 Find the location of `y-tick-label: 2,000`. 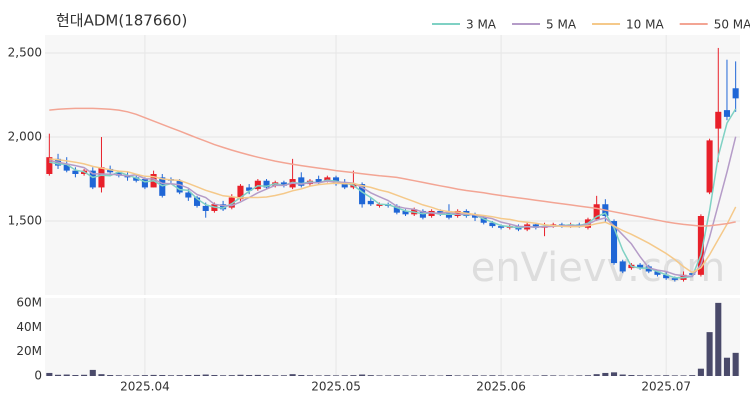

y-tick-label: 2,000 is located at coordinates (25, 137).